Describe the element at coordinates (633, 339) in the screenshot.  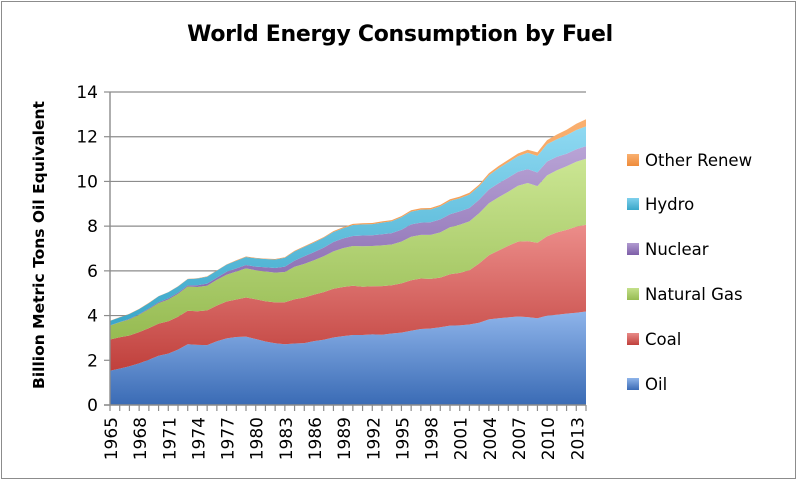
I see `legend-swatch-coal` at that location.